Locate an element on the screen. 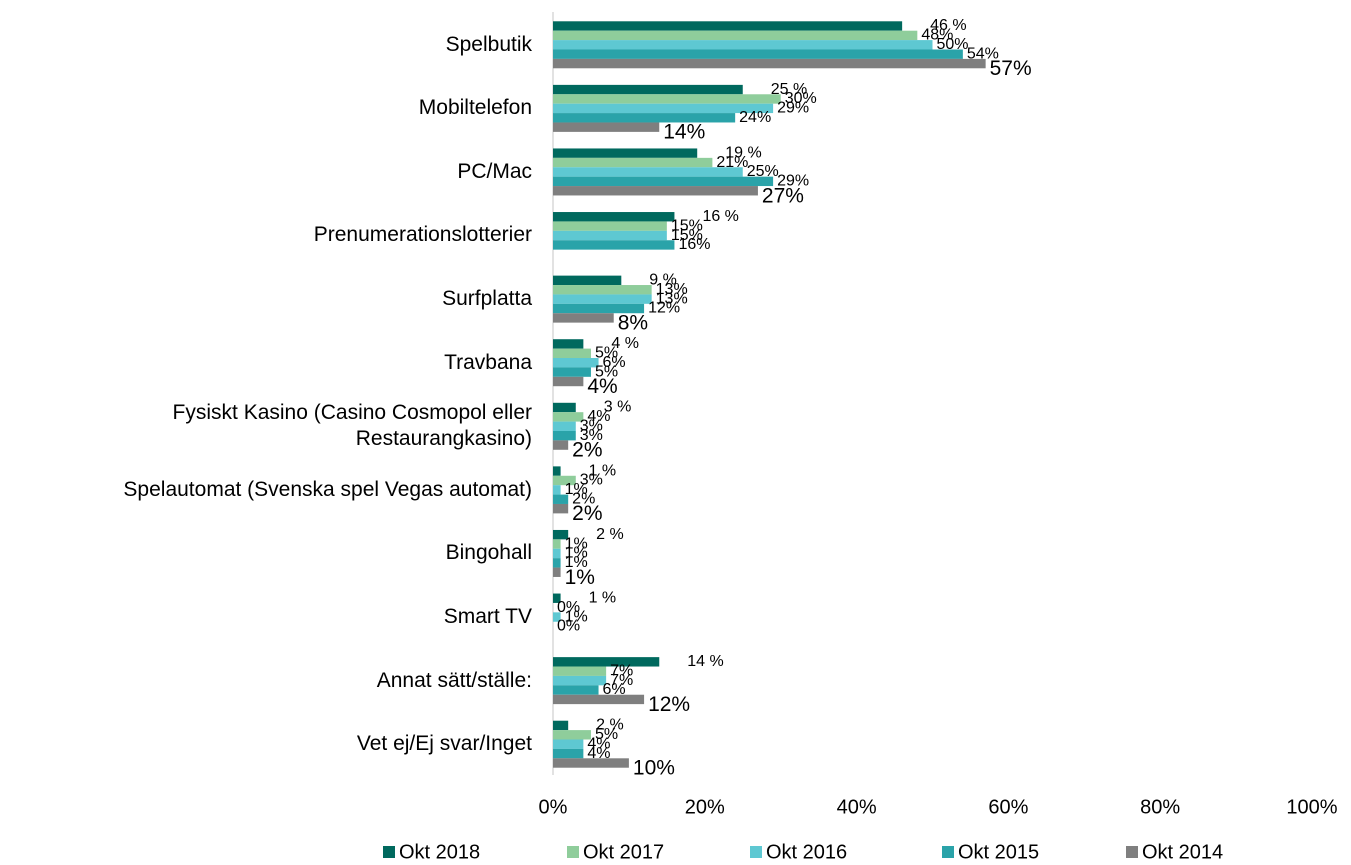 The height and width of the screenshot is (865, 1351). x-tick-label: 100% is located at coordinates (1311, 807).